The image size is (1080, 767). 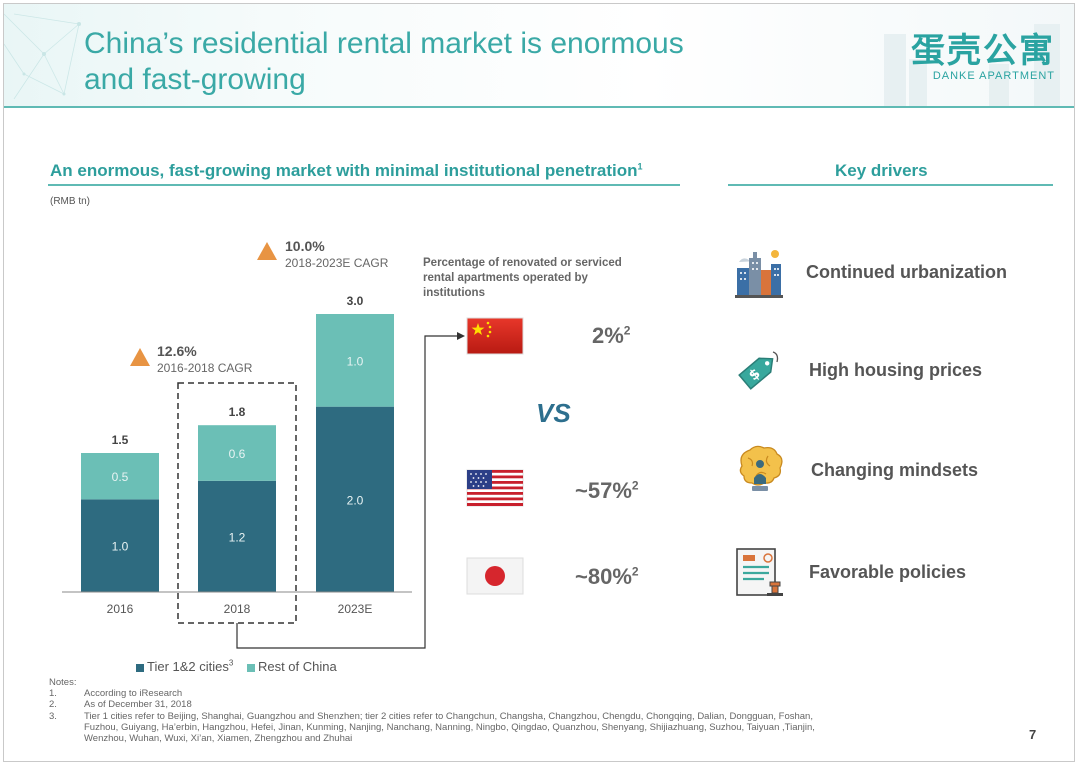 What do you see at coordinates (177, 351) in the screenshot?
I see `cagr-2016-2018-value: 12.6%` at bounding box center [177, 351].